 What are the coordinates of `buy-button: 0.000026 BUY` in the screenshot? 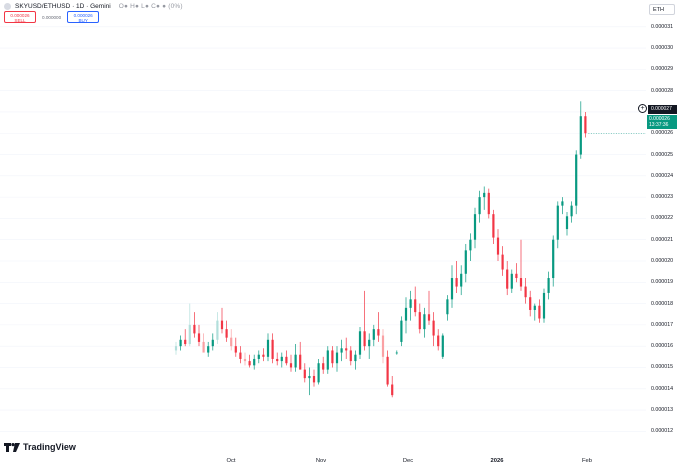 It's located at (83, 17).